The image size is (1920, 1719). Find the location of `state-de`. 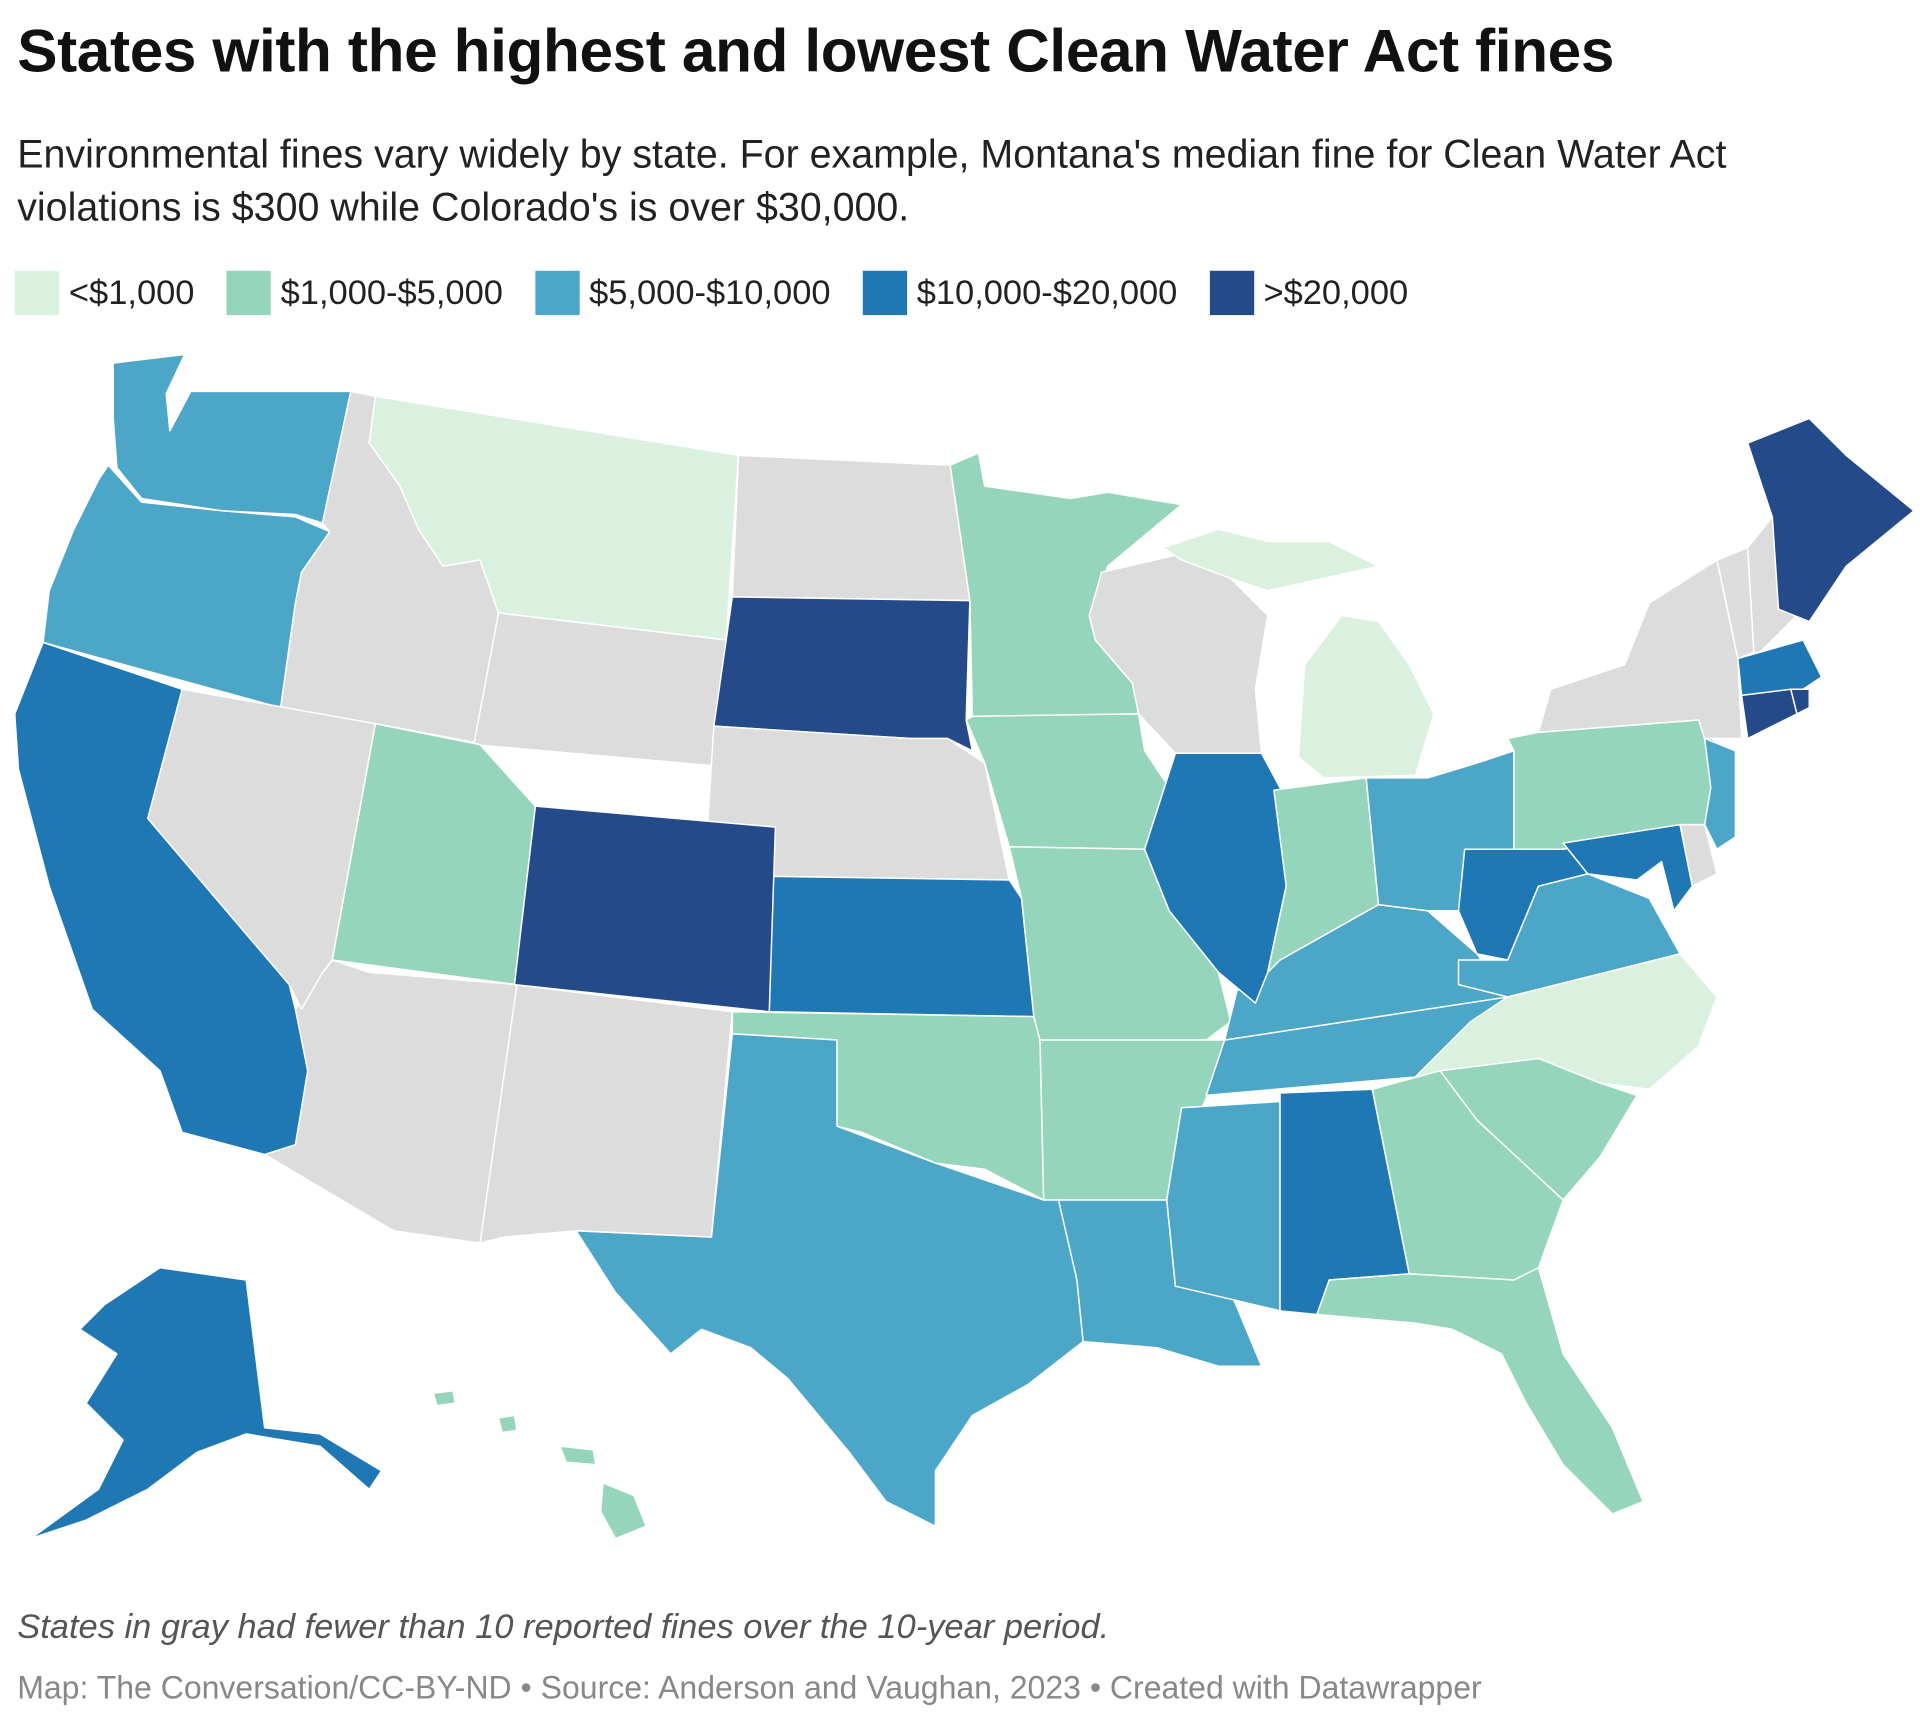

state-de is located at coordinates (1698, 855).